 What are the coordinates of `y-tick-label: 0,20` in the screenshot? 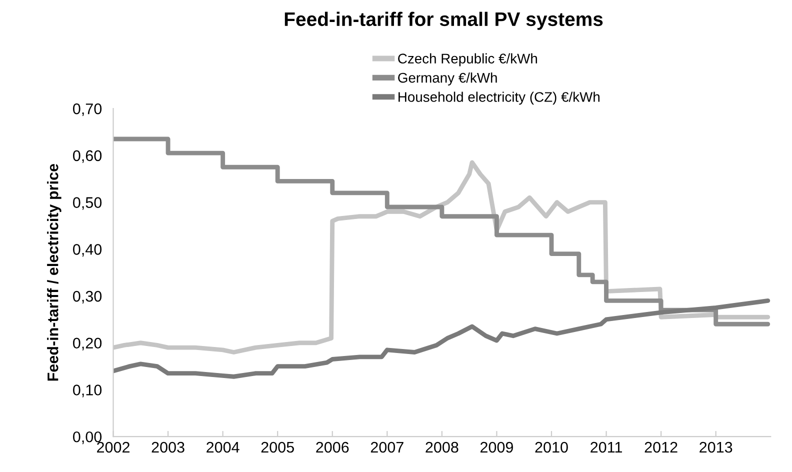 It's located at (87, 344).